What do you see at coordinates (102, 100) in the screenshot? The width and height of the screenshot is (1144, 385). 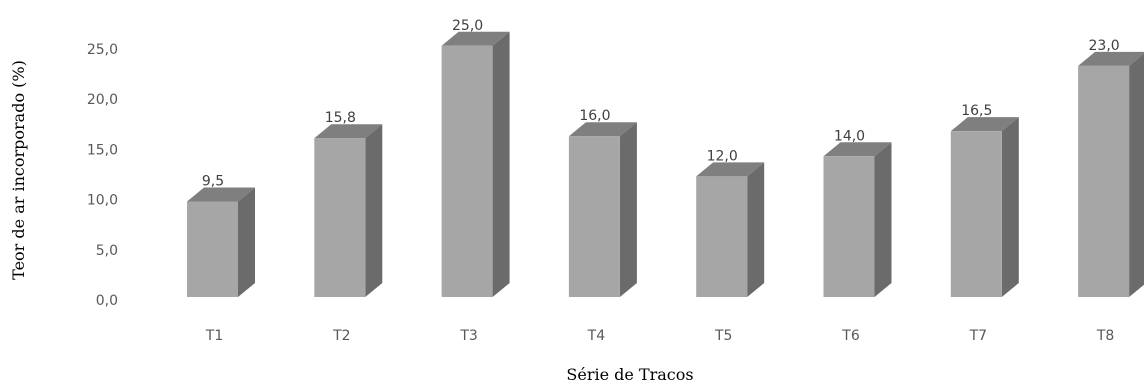 I see `y-tick-label: 20,0` at bounding box center [102, 100].